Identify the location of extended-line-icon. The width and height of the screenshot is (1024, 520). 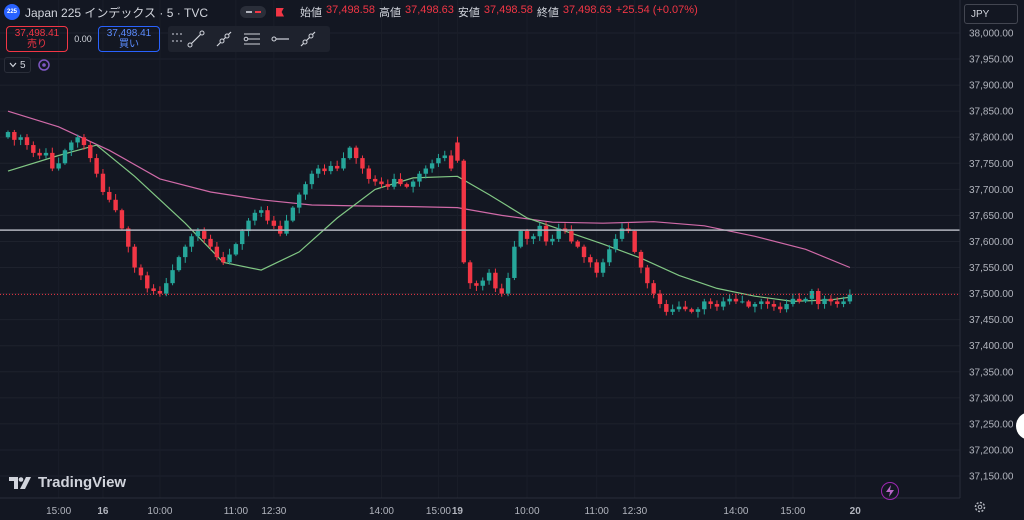
(308, 39).